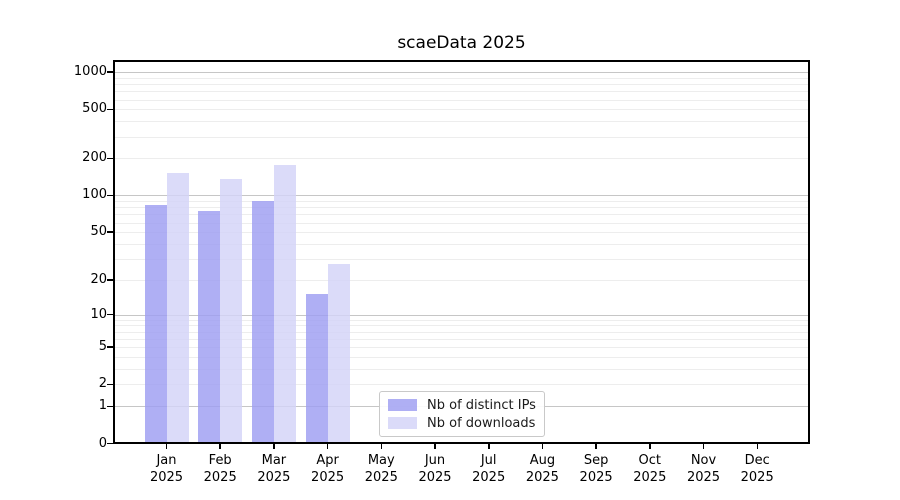 This screenshot has width=900, height=500. I want to click on chart-title: scaeData 2025, so click(461, 43).